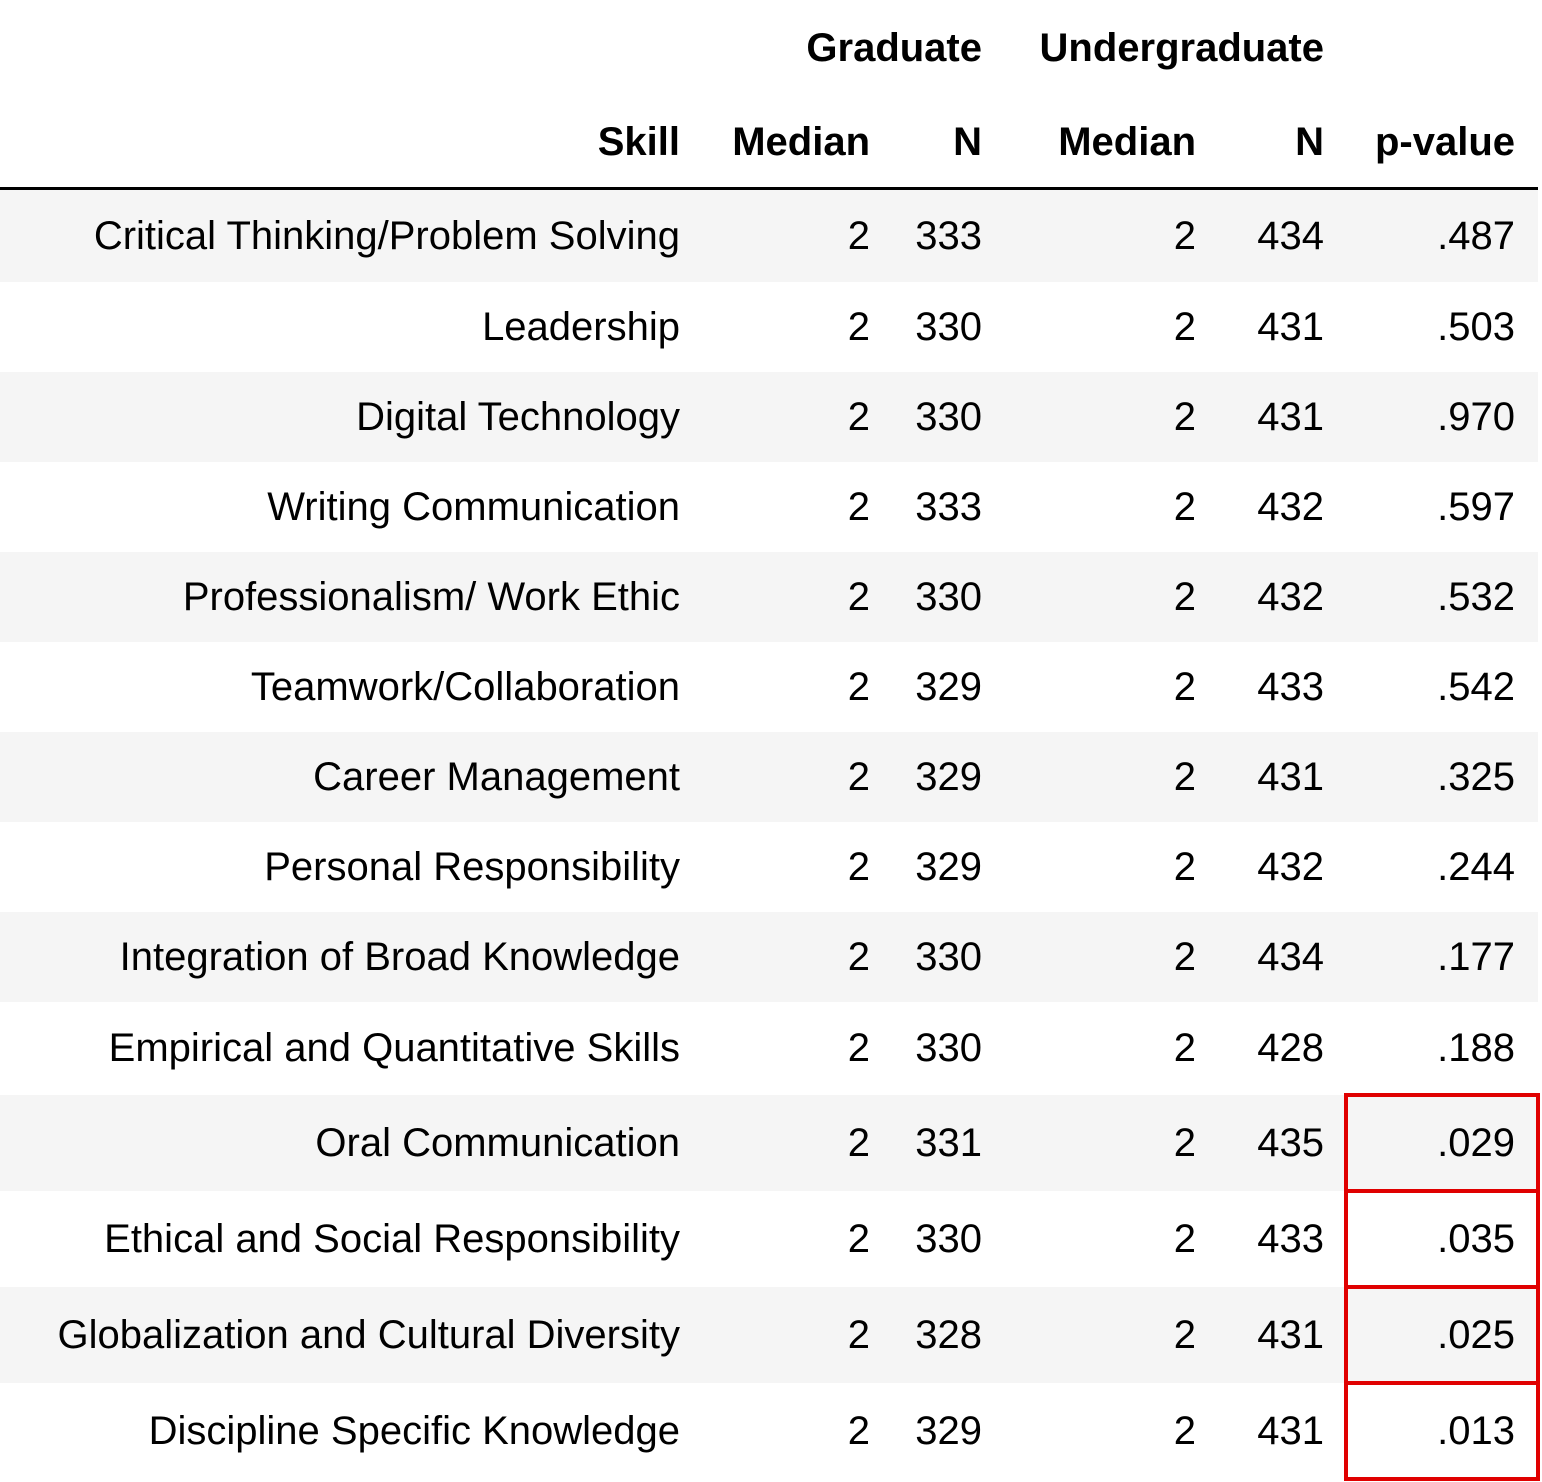 This screenshot has width=1542, height=1482. Describe the element at coordinates (496, 776) in the screenshot. I see `skill-cell: Career Management` at that location.